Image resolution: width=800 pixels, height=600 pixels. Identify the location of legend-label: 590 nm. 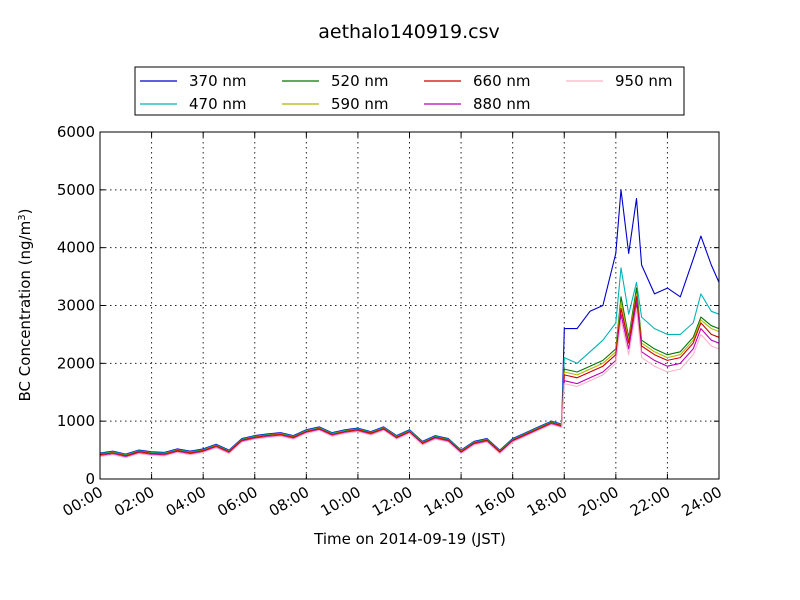
(360, 104).